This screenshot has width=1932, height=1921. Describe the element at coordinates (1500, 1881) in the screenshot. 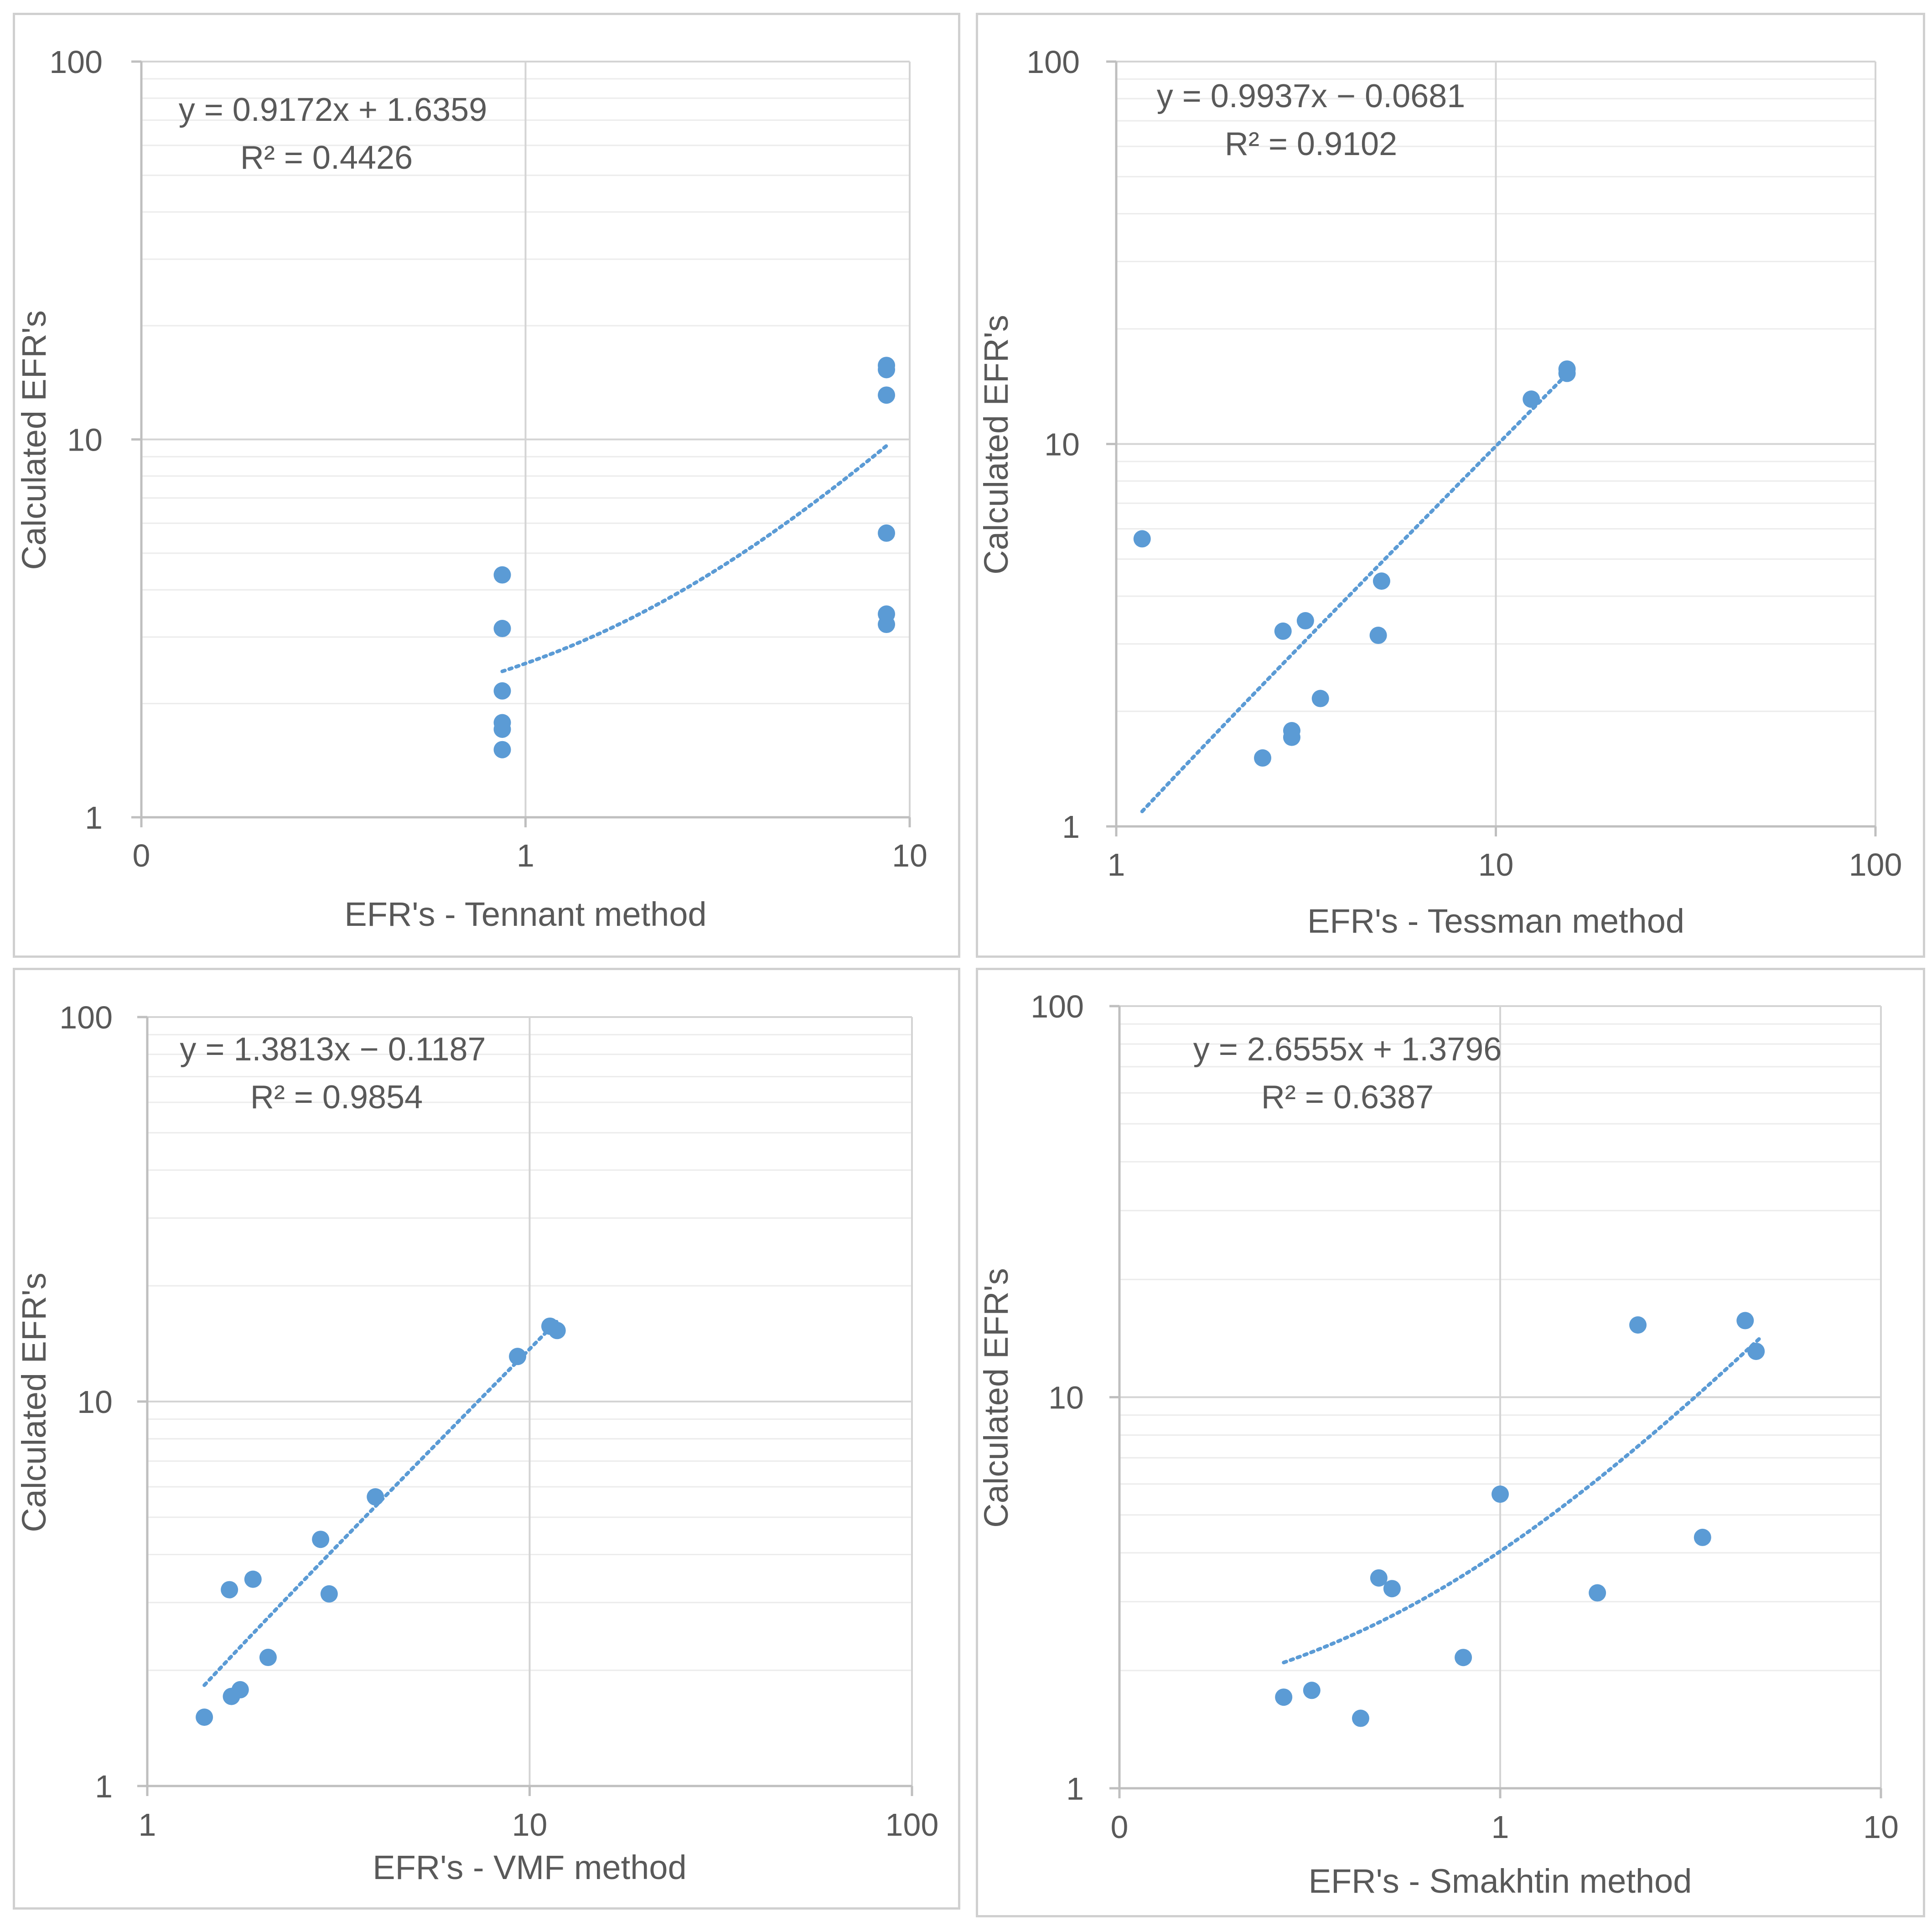

I see `x-axis-title-smakhtin: EFR's - Smakhtin method` at that location.